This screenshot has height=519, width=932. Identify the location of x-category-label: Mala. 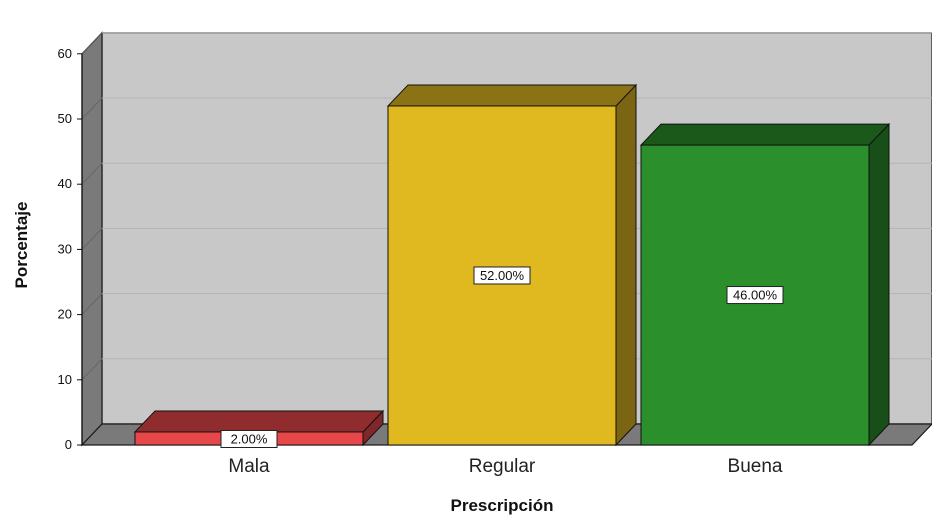
(249, 466).